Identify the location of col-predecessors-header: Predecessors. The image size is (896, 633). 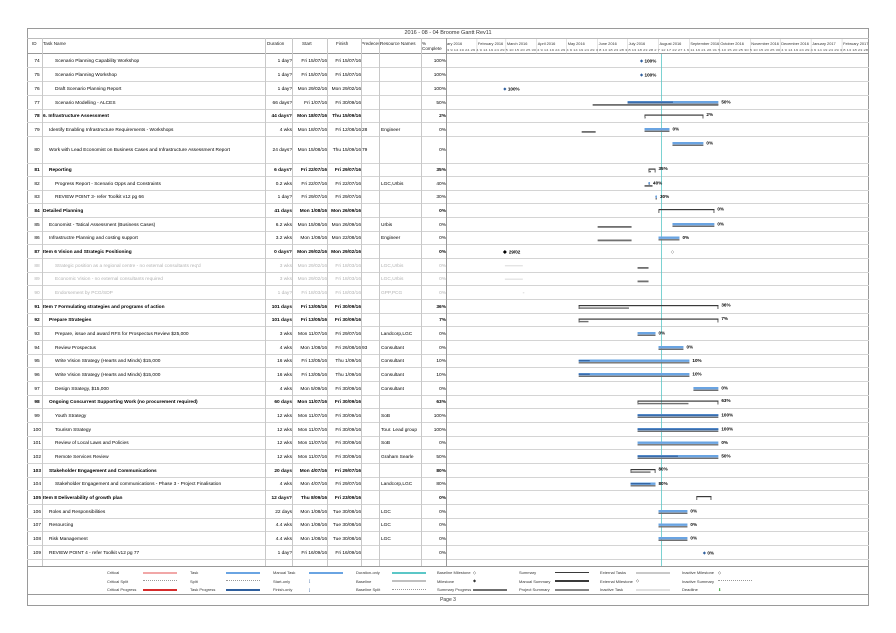
(371, 43).